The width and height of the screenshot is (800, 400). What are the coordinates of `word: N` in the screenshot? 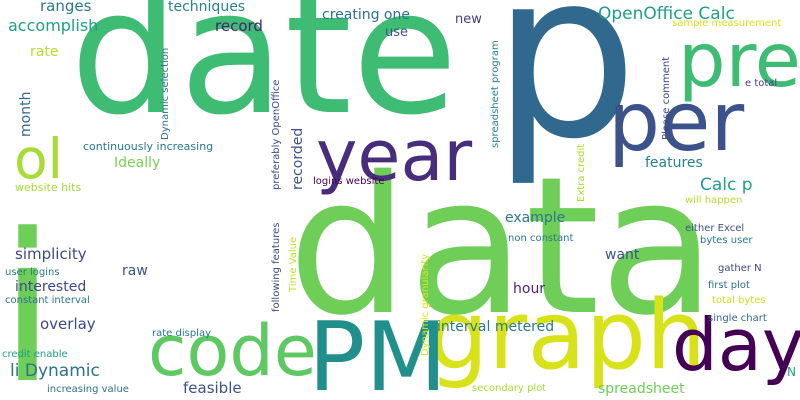 It's located at (791, 372).